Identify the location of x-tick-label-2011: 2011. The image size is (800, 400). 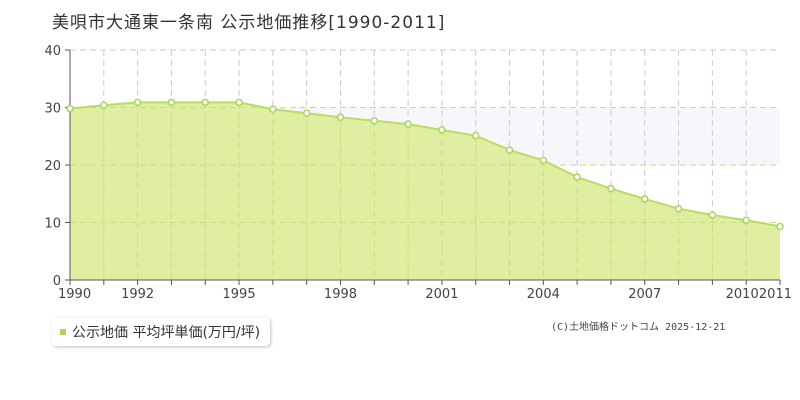
(775, 294).